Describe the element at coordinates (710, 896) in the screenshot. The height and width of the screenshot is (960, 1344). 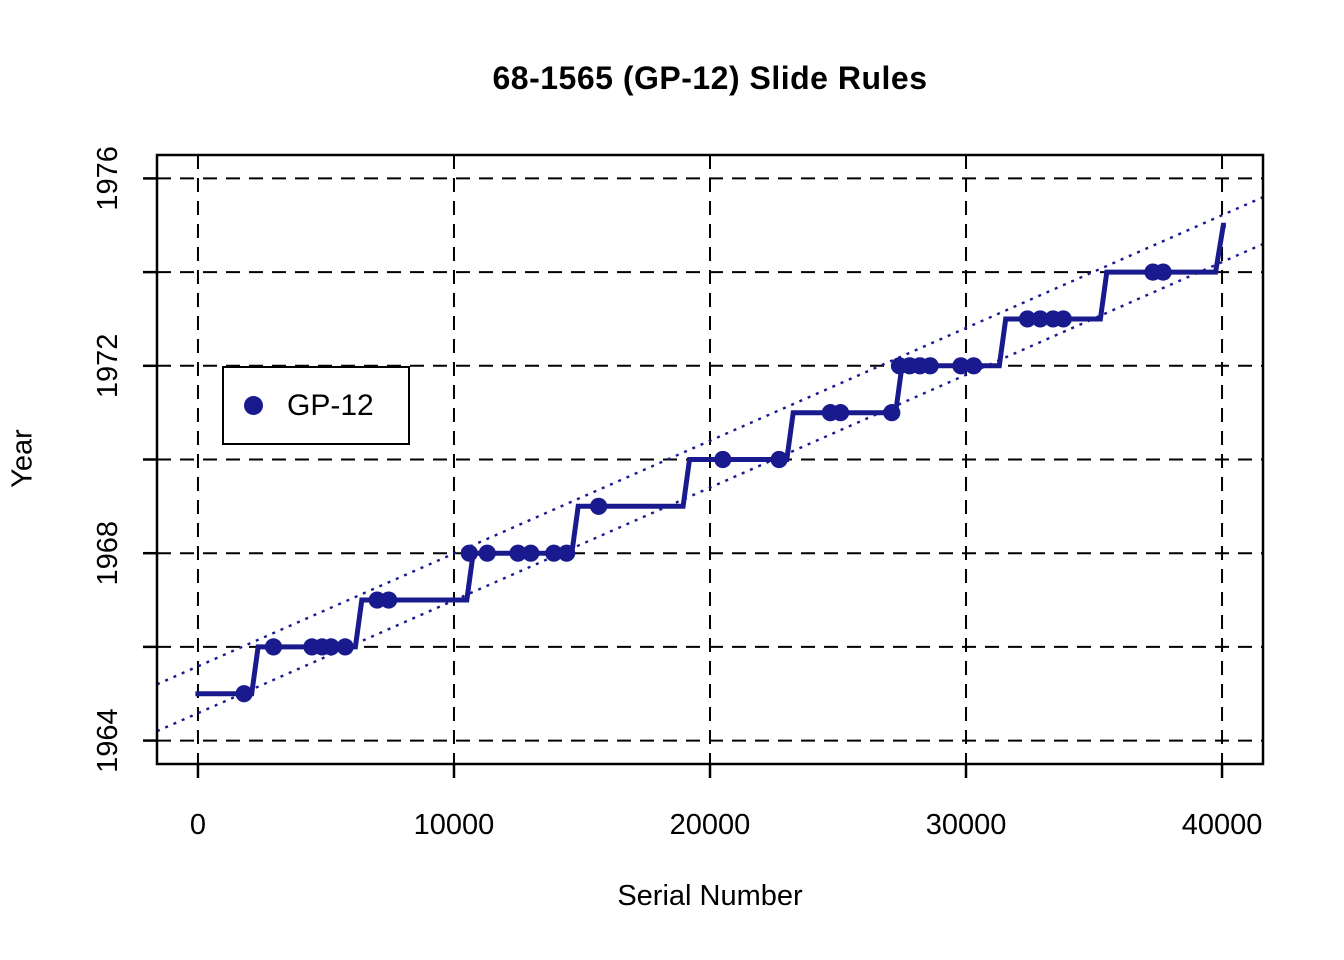
I see `x-axis-title: Serial Number` at that location.